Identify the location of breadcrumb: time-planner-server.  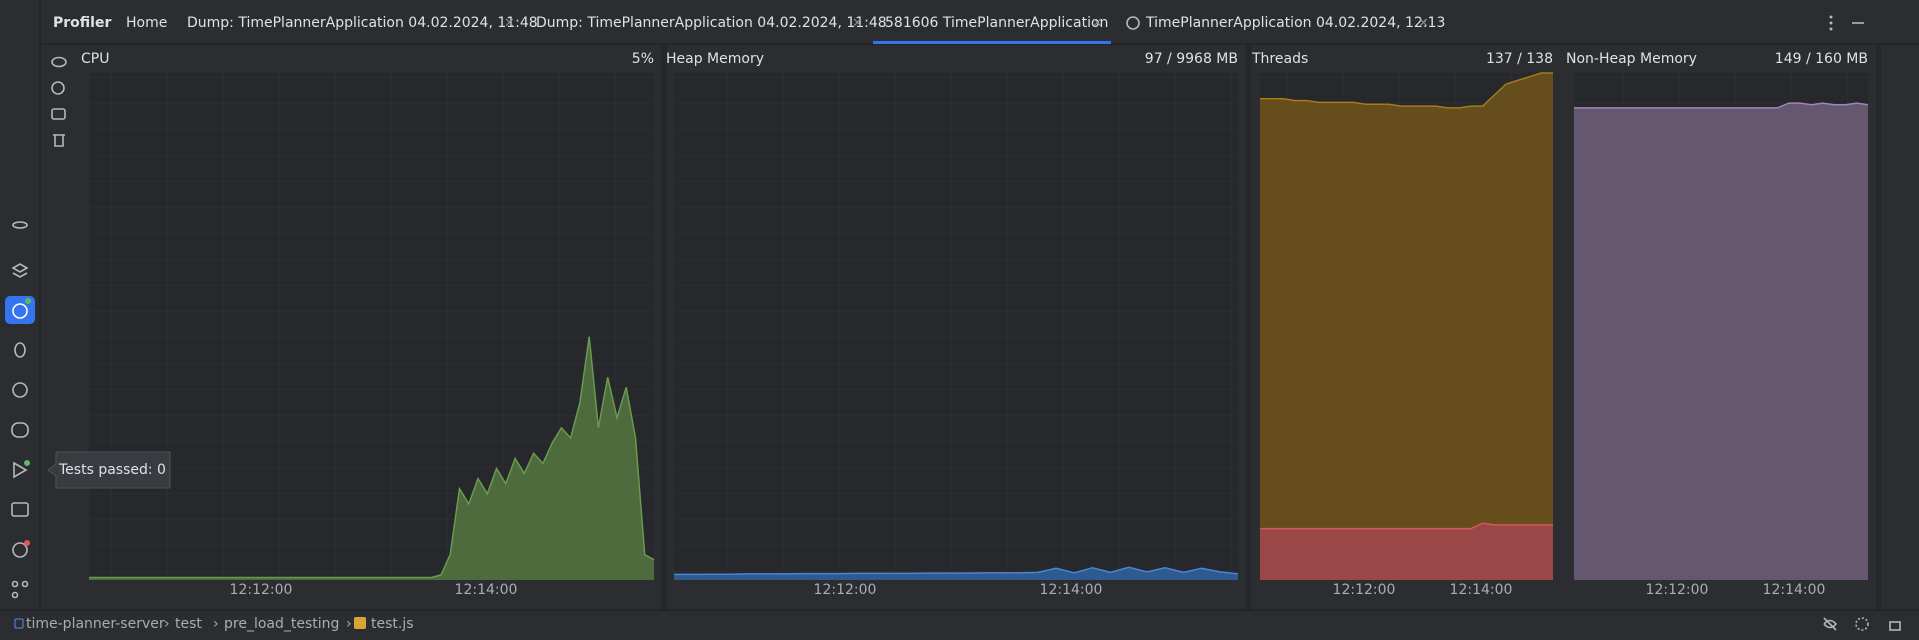
(95, 624).